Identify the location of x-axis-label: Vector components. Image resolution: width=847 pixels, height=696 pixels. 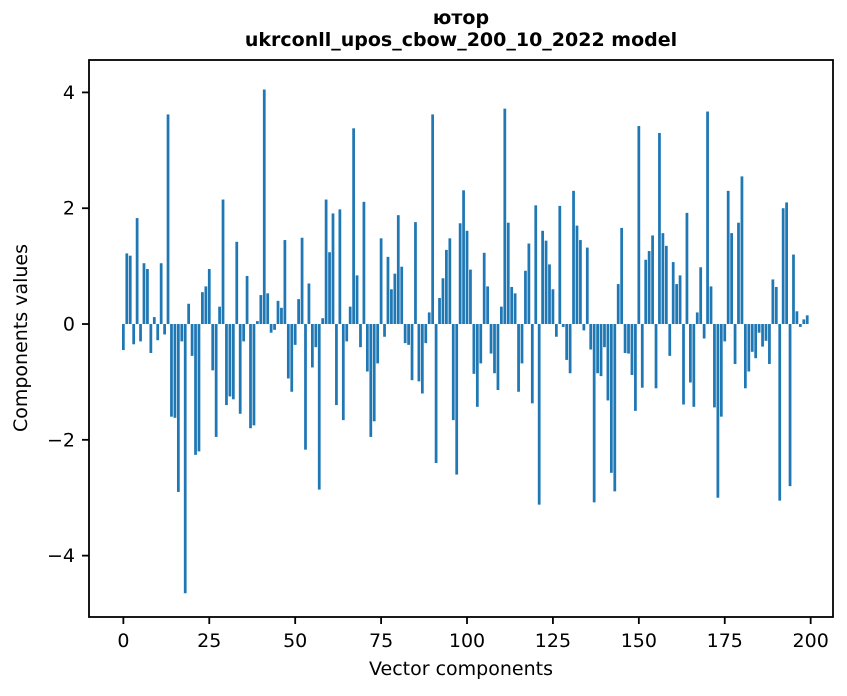
(461, 669).